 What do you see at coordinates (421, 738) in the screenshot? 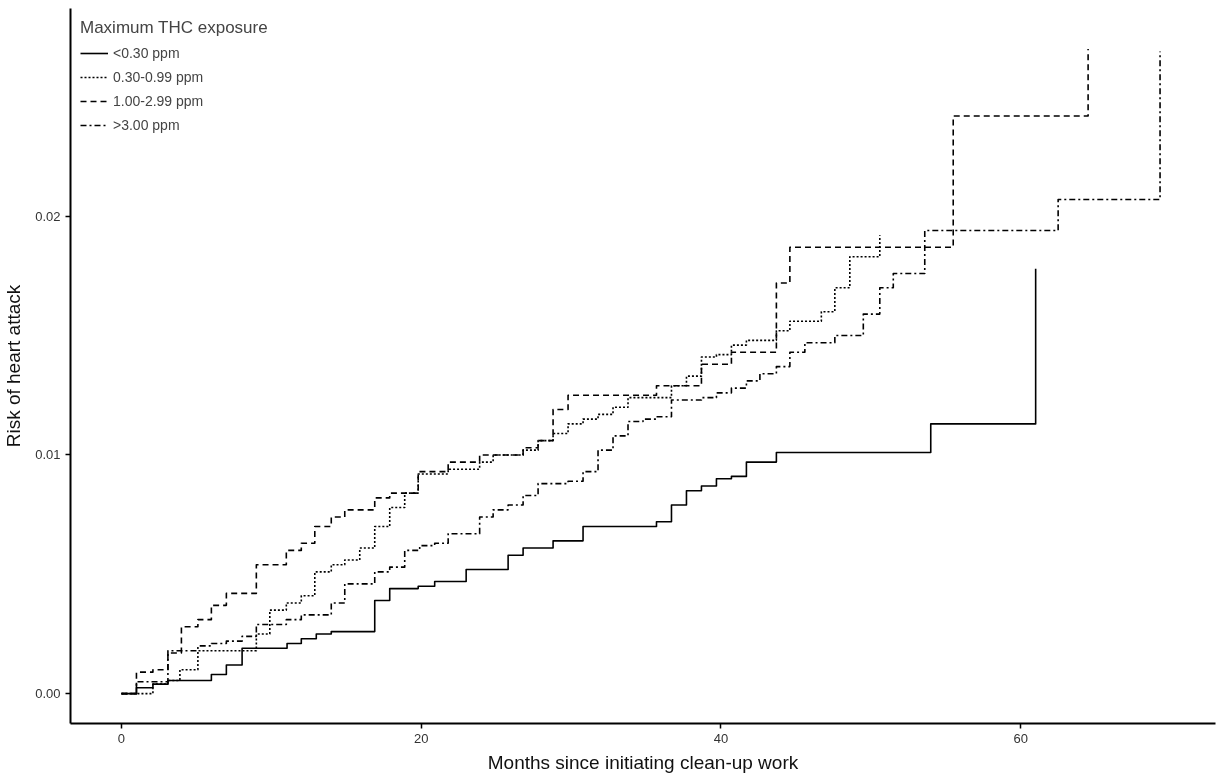
I see `x-tick-label: 20` at bounding box center [421, 738].